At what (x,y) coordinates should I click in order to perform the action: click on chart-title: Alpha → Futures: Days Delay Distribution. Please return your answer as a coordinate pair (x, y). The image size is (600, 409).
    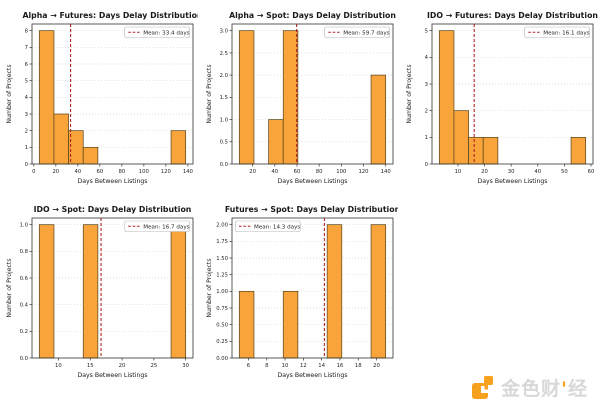
    Looking at the image, I should click on (110, 15).